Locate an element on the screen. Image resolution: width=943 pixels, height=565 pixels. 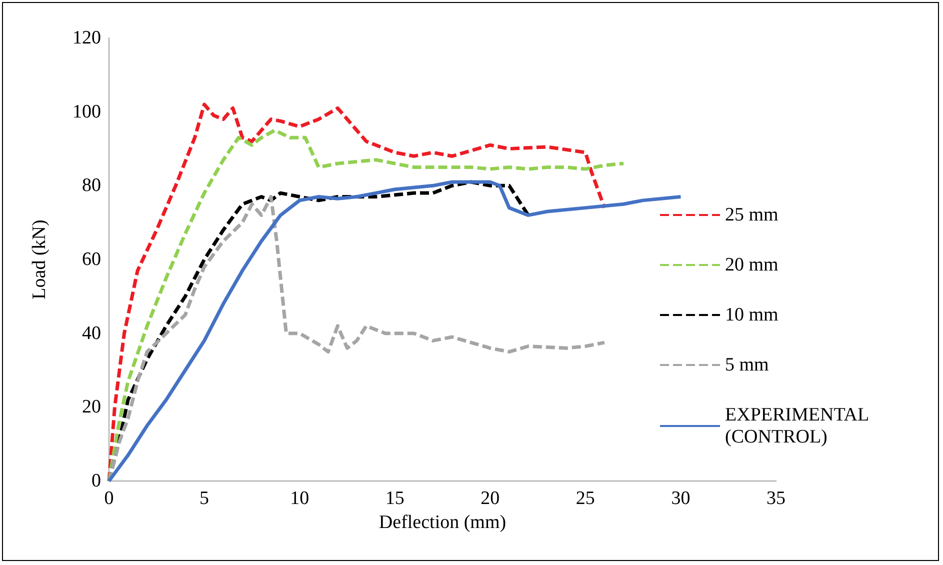
x-tick-label: 10 is located at coordinates (300, 498).